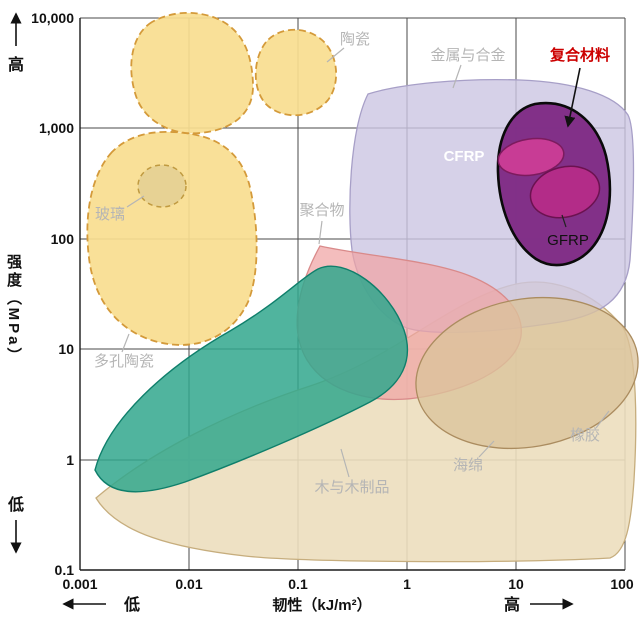 This screenshot has height=628, width=640. Describe the element at coordinates (56, 128) in the screenshot. I see `y-tick-label: 1,000` at that location.